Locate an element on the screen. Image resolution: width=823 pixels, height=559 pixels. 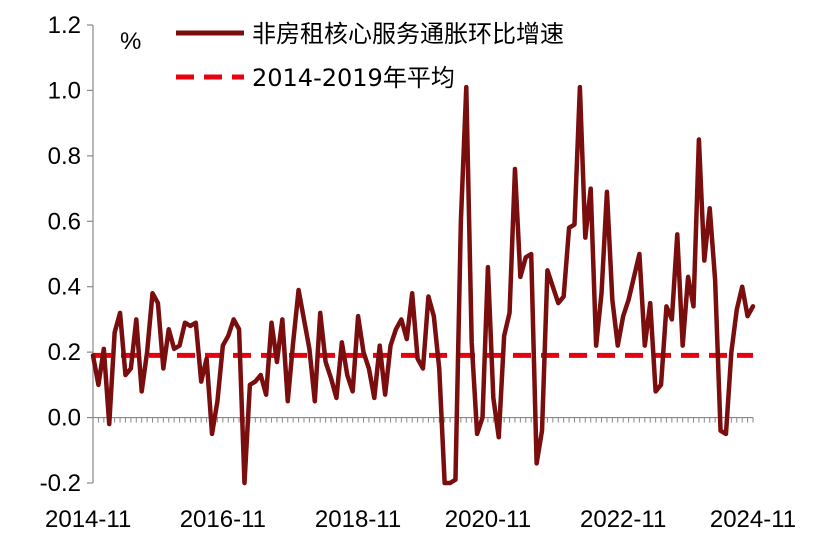
x-tick-label: 2016-11 is located at coordinates (223, 519).